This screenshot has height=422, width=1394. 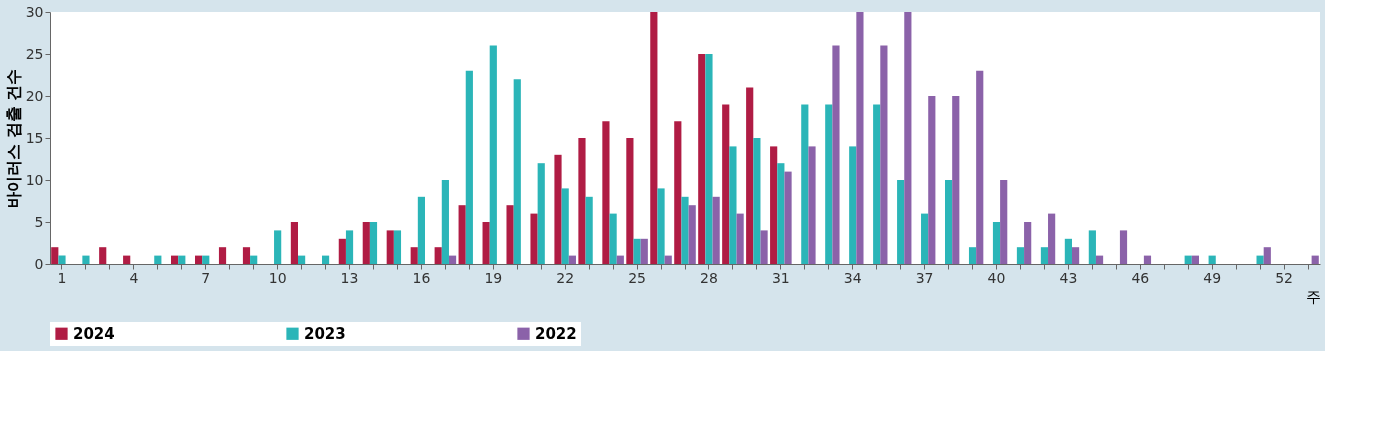 I want to click on x-tick-label: 43, so click(x=1068, y=277).